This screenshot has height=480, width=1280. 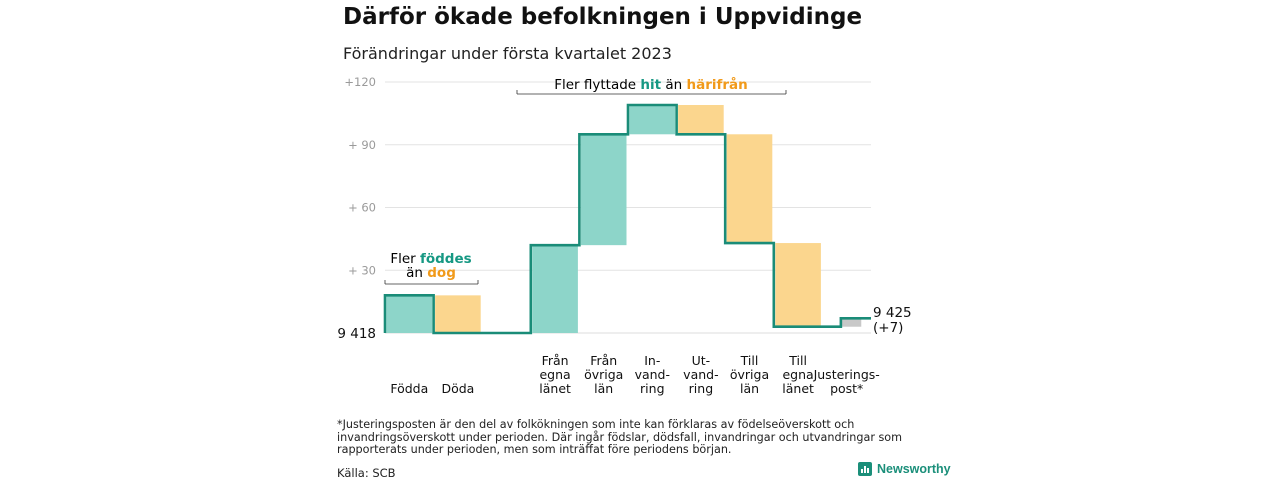 What do you see at coordinates (865, 469) in the screenshot?
I see `newsworthy-icon` at bounding box center [865, 469].